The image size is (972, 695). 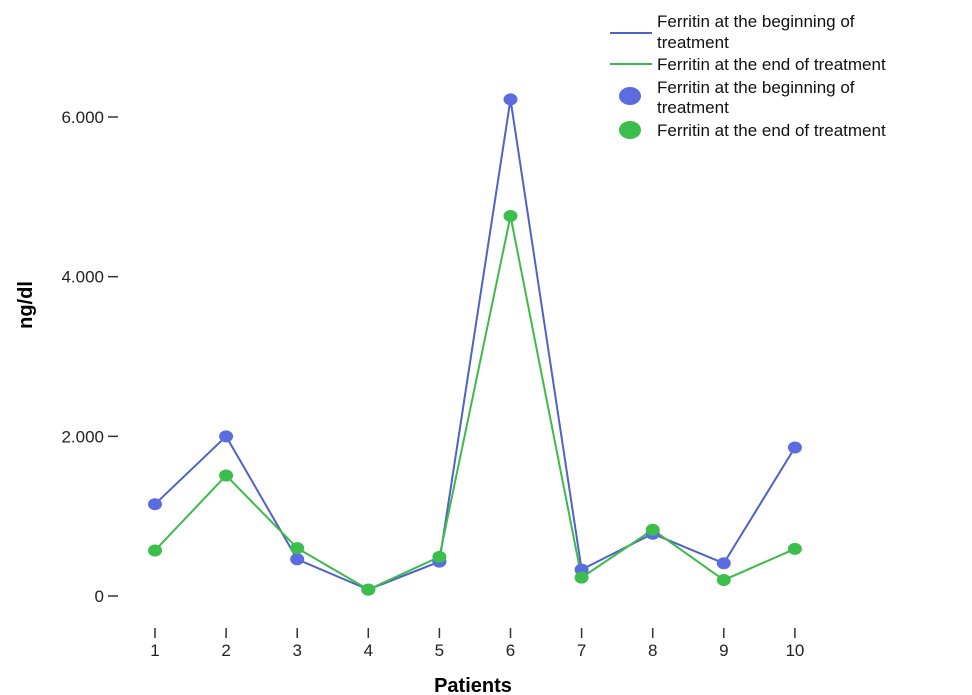 I want to click on y-tick-label: 2.000, so click(x=82, y=436).